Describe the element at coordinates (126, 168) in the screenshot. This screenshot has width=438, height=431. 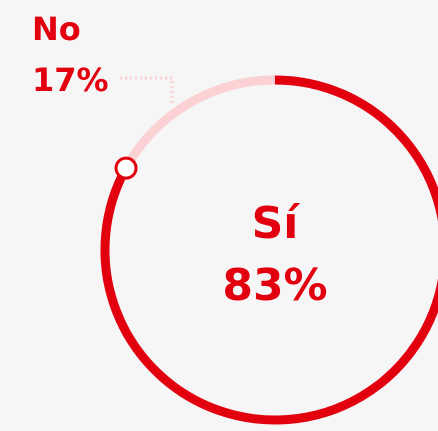
I see `segment-marker` at that location.